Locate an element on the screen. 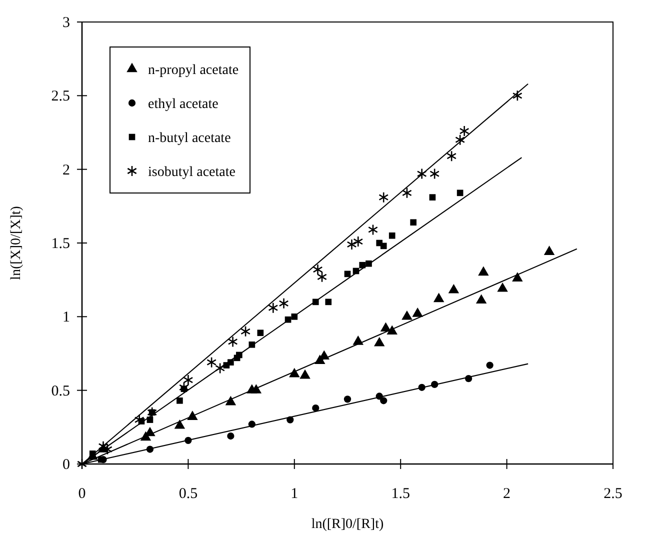  y-tick-label: 2.5 is located at coordinates (60, 96).